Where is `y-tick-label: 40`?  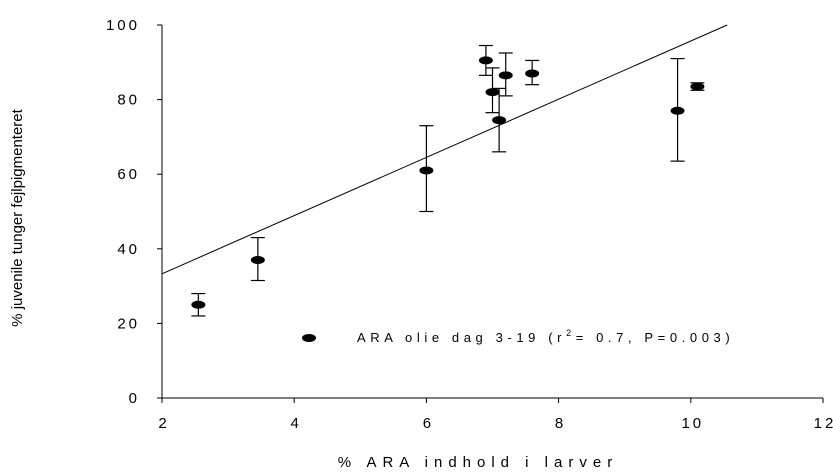 y-tick-label: 40 is located at coordinates (128, 249).